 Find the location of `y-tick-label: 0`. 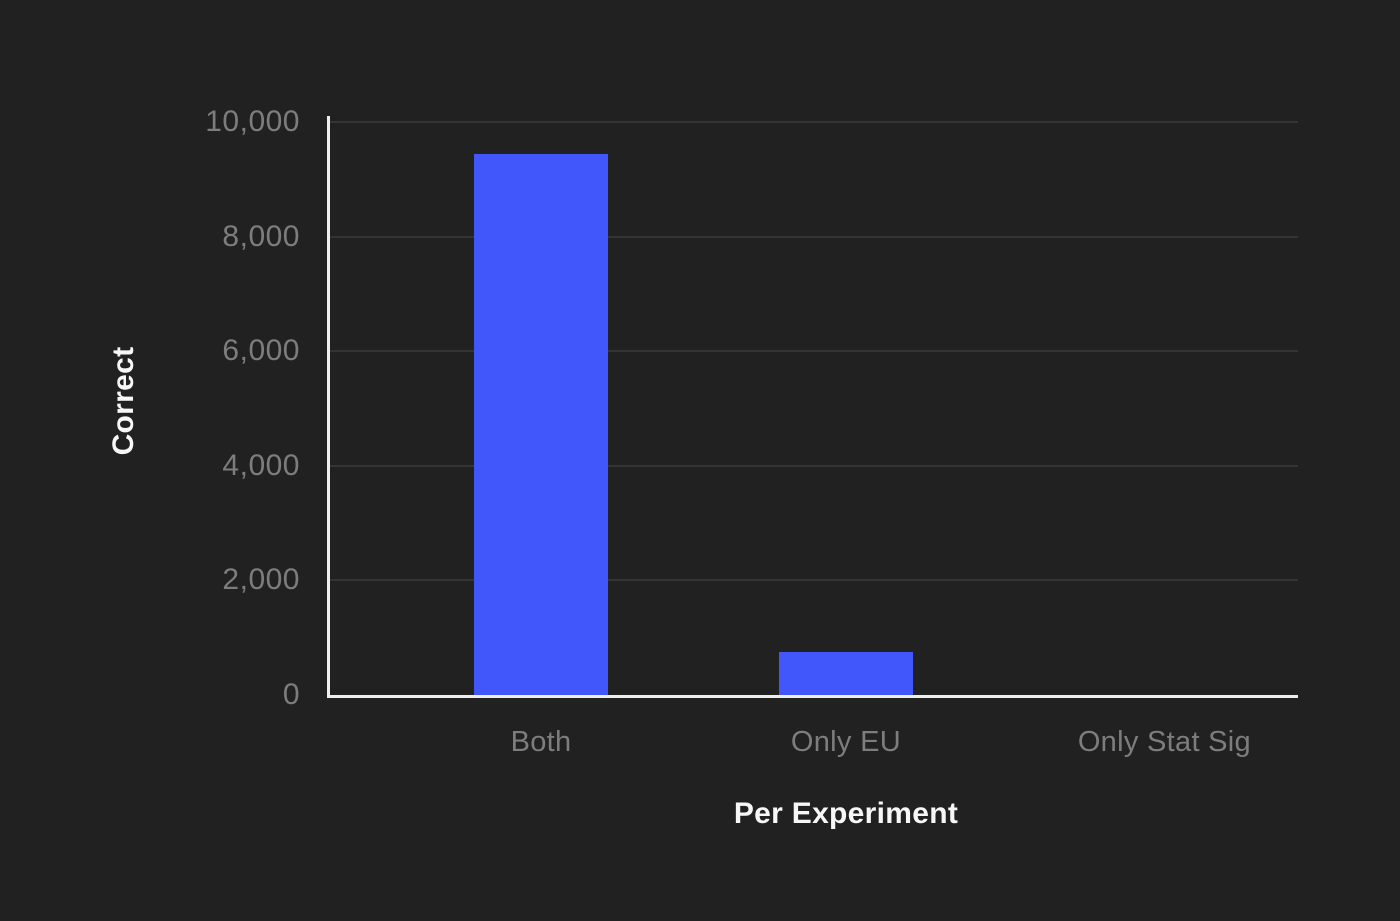

y-tick-label: 0 is located at coordinates (291, 694).